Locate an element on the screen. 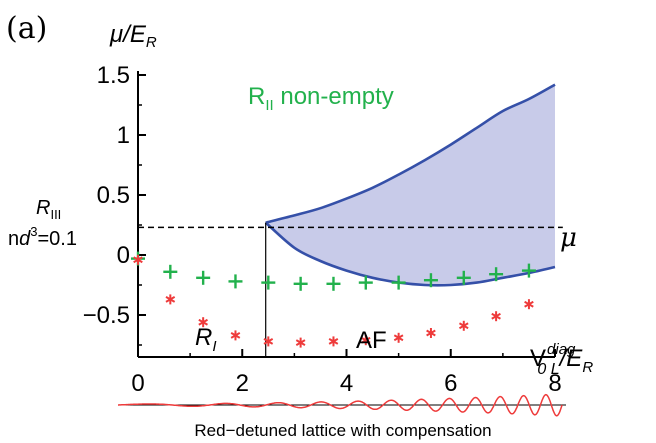  af-label: AF is located at coordinates (371, 340).